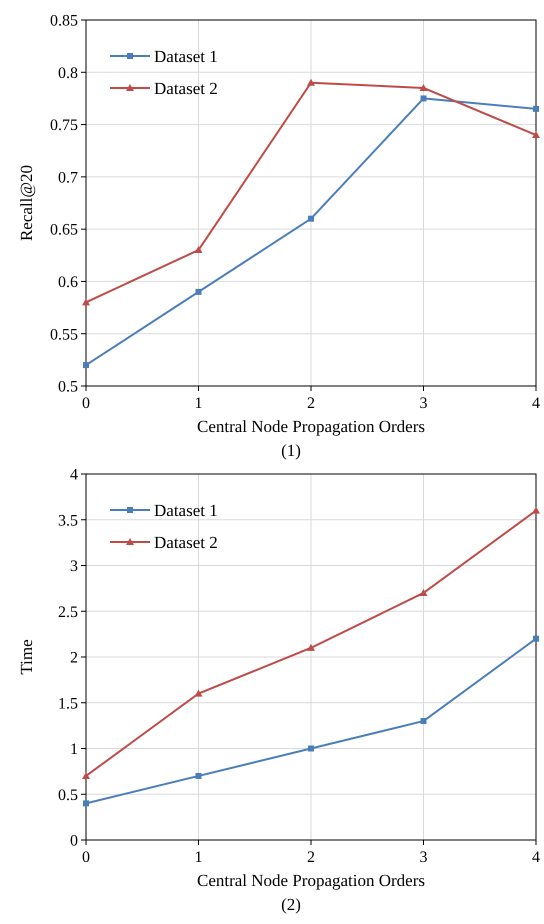  What do you see at coordinates (68, 73) in the screenshot?
I see `y-tick-label: 0.8` at bounding box center [68, 73].